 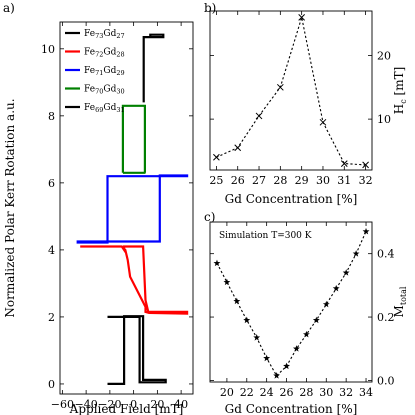 I want to click on y-tick-label: 20, so click(x=384, y=56).